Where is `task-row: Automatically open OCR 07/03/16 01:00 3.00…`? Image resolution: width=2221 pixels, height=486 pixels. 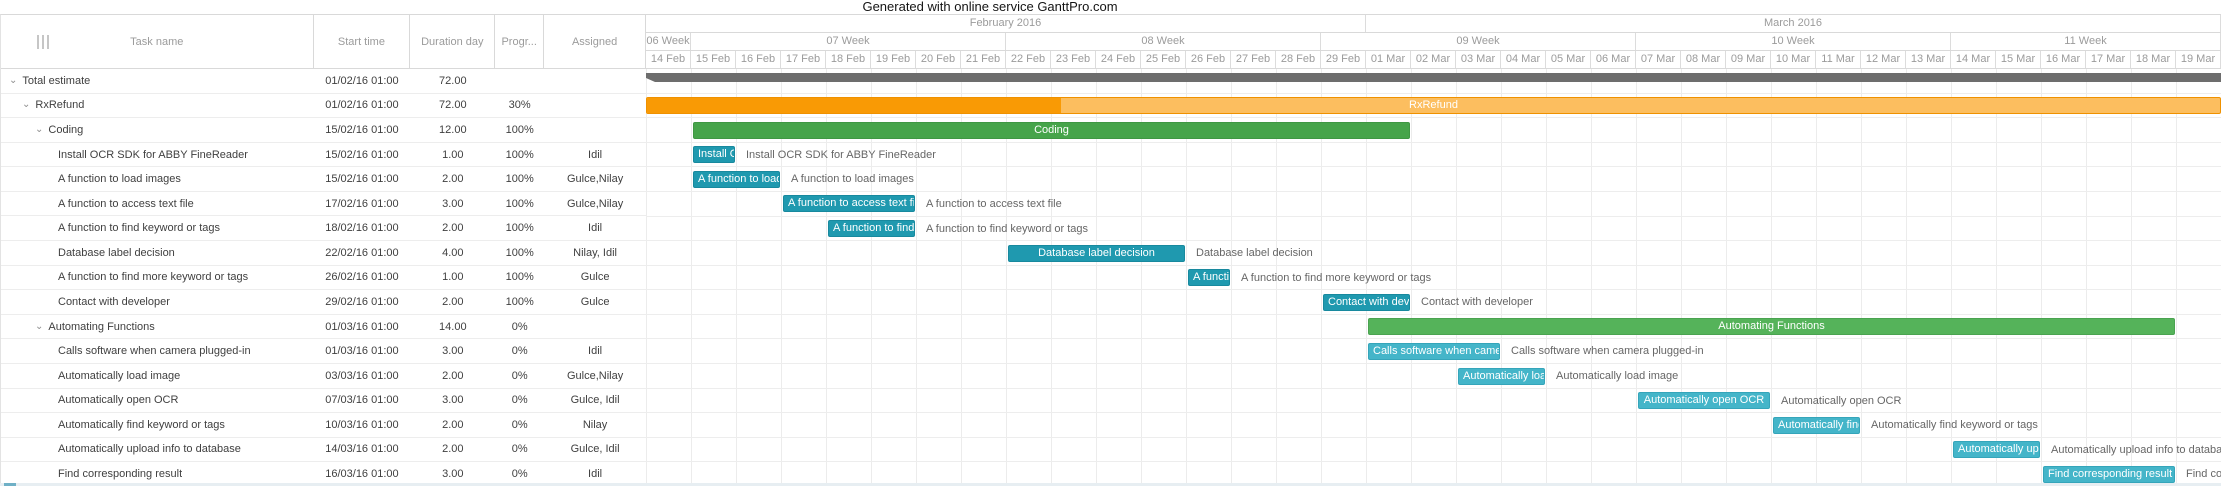
task-row: Automatically open OCR 07/03/16 01:00 3.00… is located at coordinates (323, 401).